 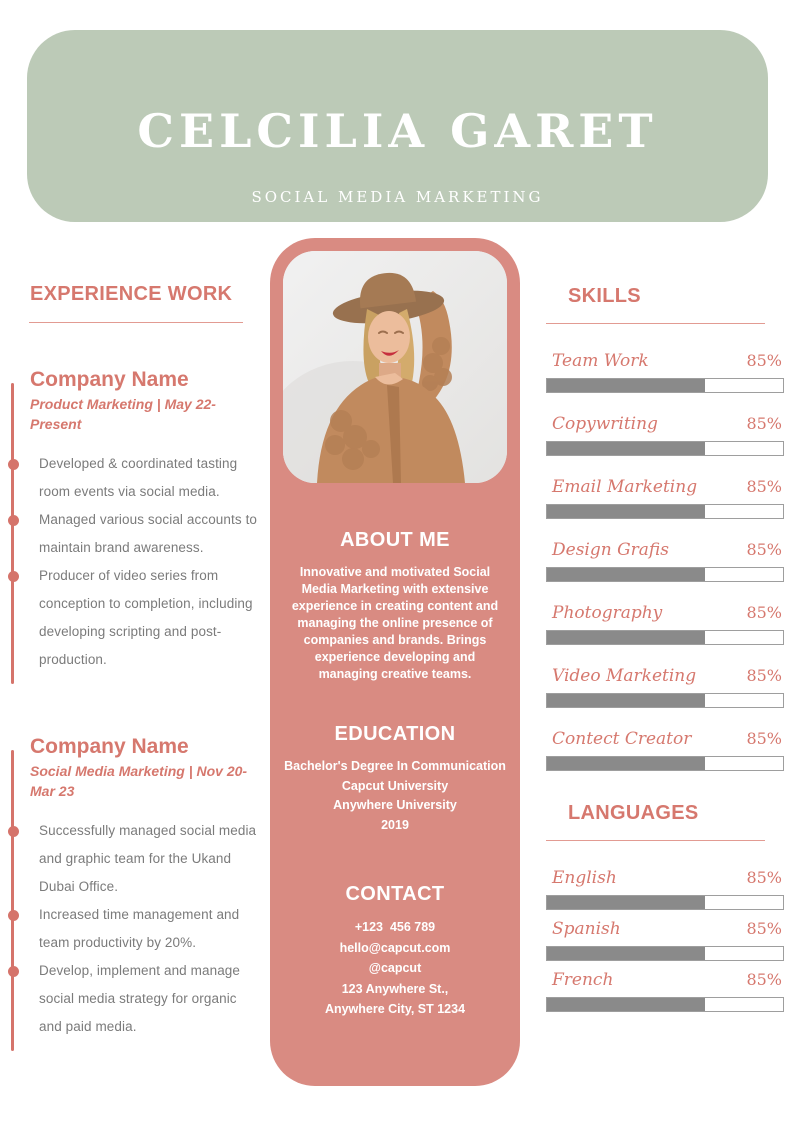 What do you see at coordinates (665, 361) in the screenshot?
I see `skill-label-row: Team Work 85%` at bounding box center [665, 361].